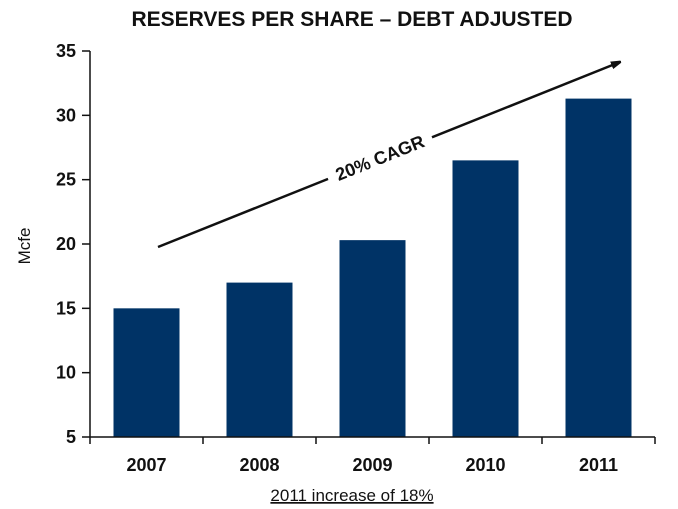 This screenshot has height=509, width=678. What do you see at coordinates (146, 372) in the screenshot?
I see `bar-2007` at bounding box center [146, 372].